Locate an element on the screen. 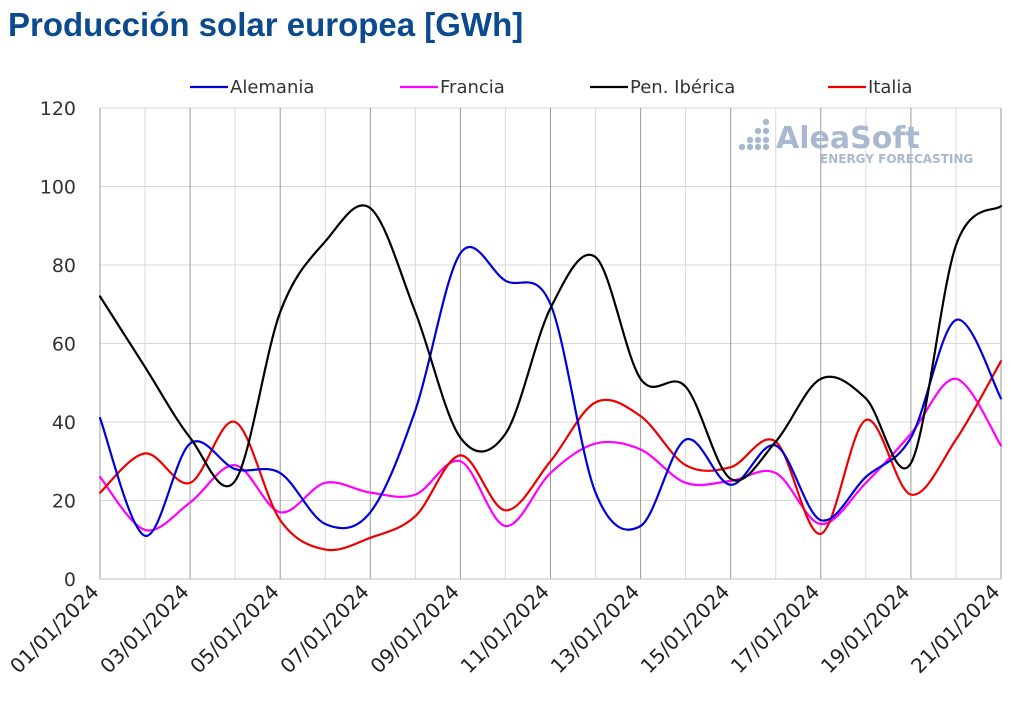 The image size is (1024, 713). legend-label: Italia is located at coordinates (890, 87).